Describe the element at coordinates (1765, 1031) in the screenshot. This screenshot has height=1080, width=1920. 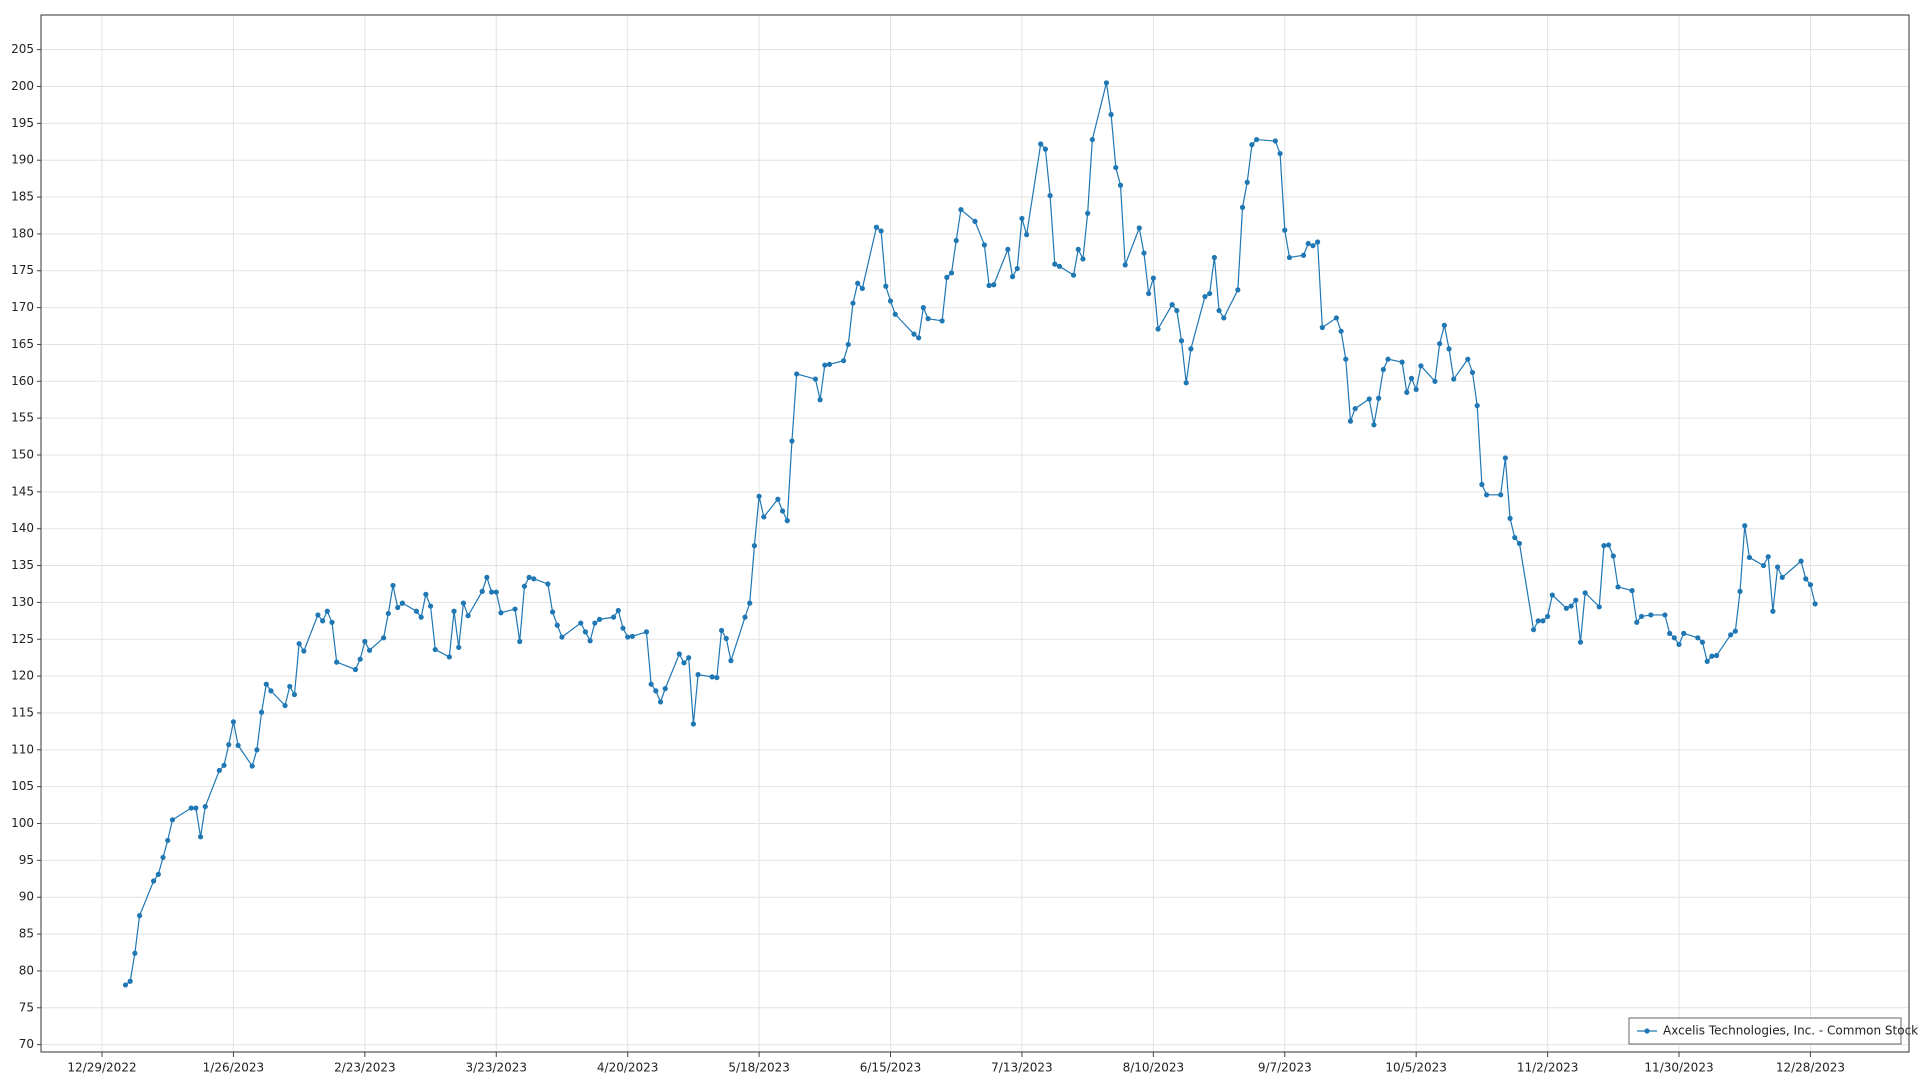
I see `legend-box` at that location.